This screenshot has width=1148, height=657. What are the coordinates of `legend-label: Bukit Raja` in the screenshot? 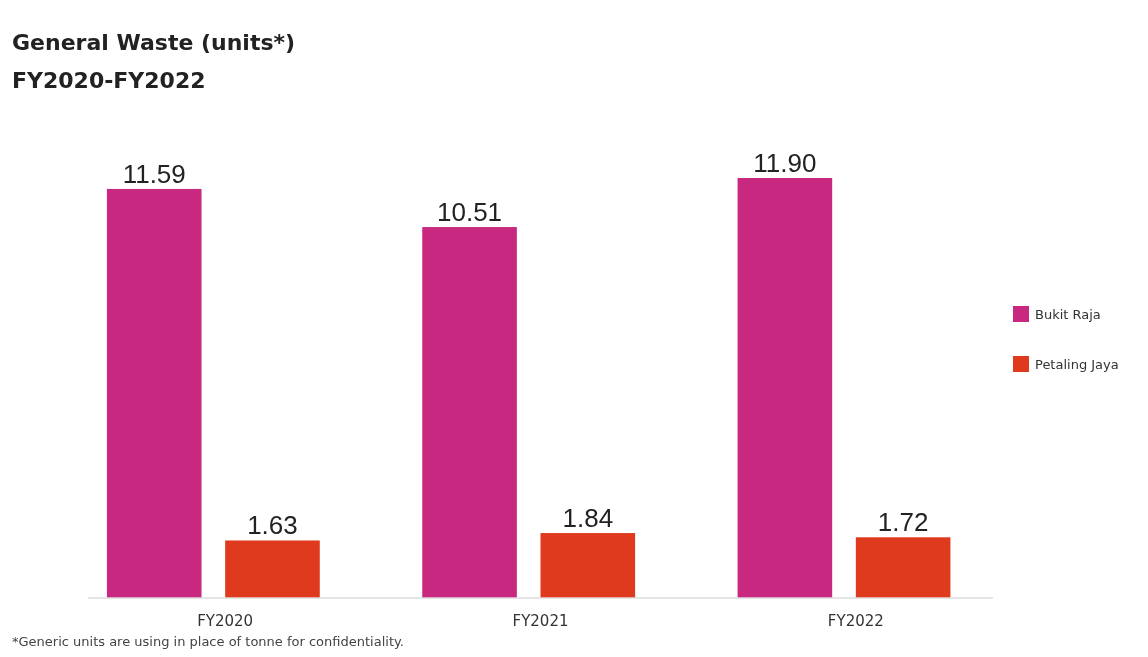 It's located at (1068, 314).